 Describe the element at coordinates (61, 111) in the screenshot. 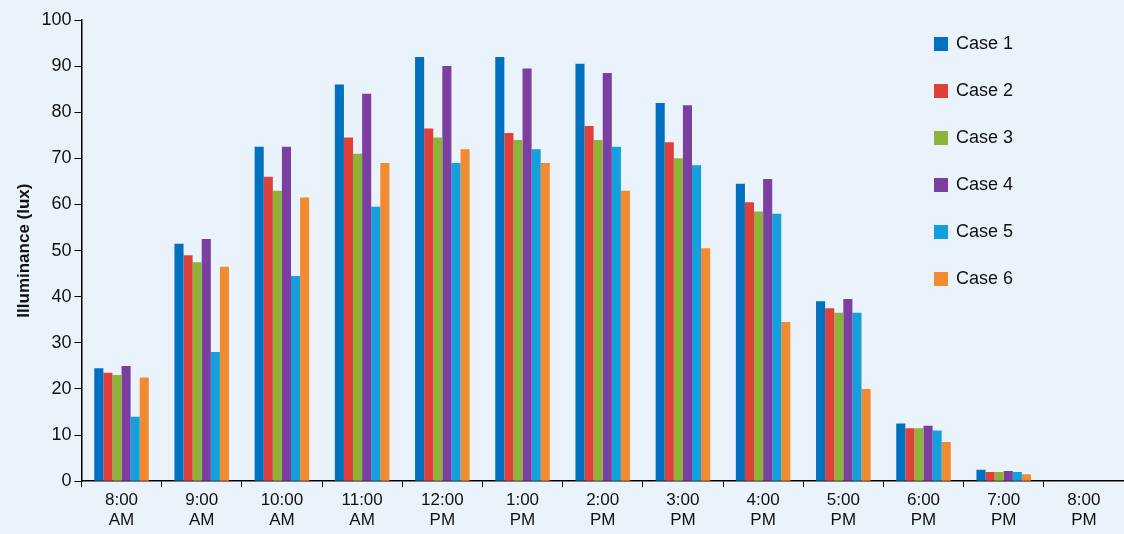

I see `y-tick-label: 80` at that location.